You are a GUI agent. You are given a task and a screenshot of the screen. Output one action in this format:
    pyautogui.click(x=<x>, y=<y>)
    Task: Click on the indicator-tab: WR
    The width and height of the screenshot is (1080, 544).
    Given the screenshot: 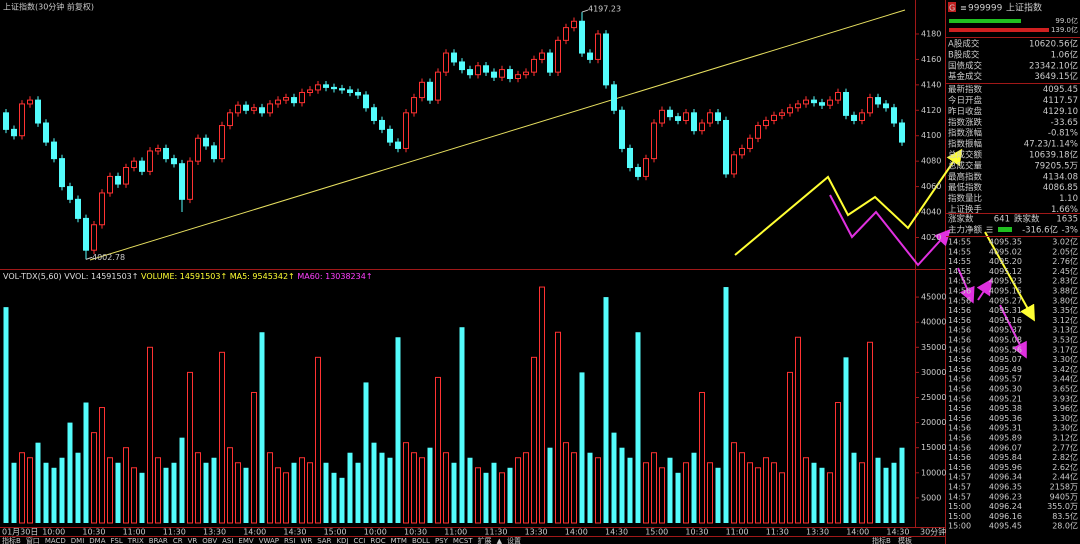 What is the action you would take?
    pyautogui.click(x=306, y=540)
    